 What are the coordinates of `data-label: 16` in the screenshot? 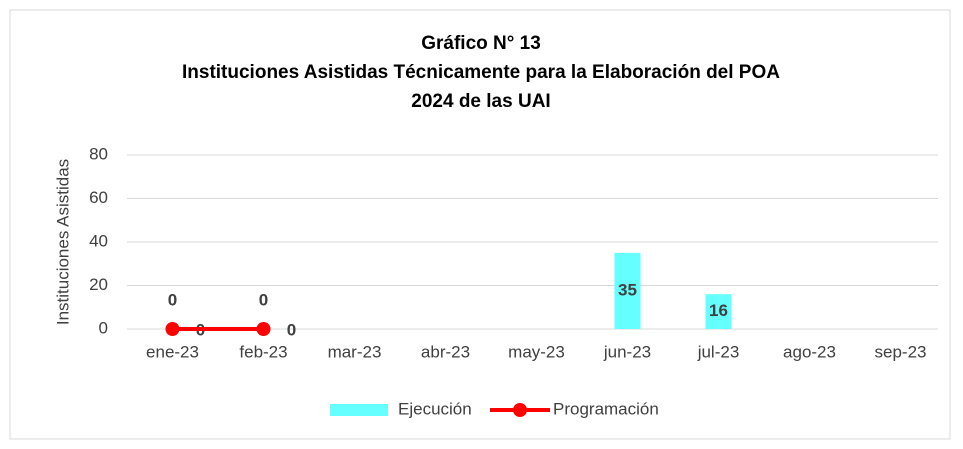 It's located at (718, 310).